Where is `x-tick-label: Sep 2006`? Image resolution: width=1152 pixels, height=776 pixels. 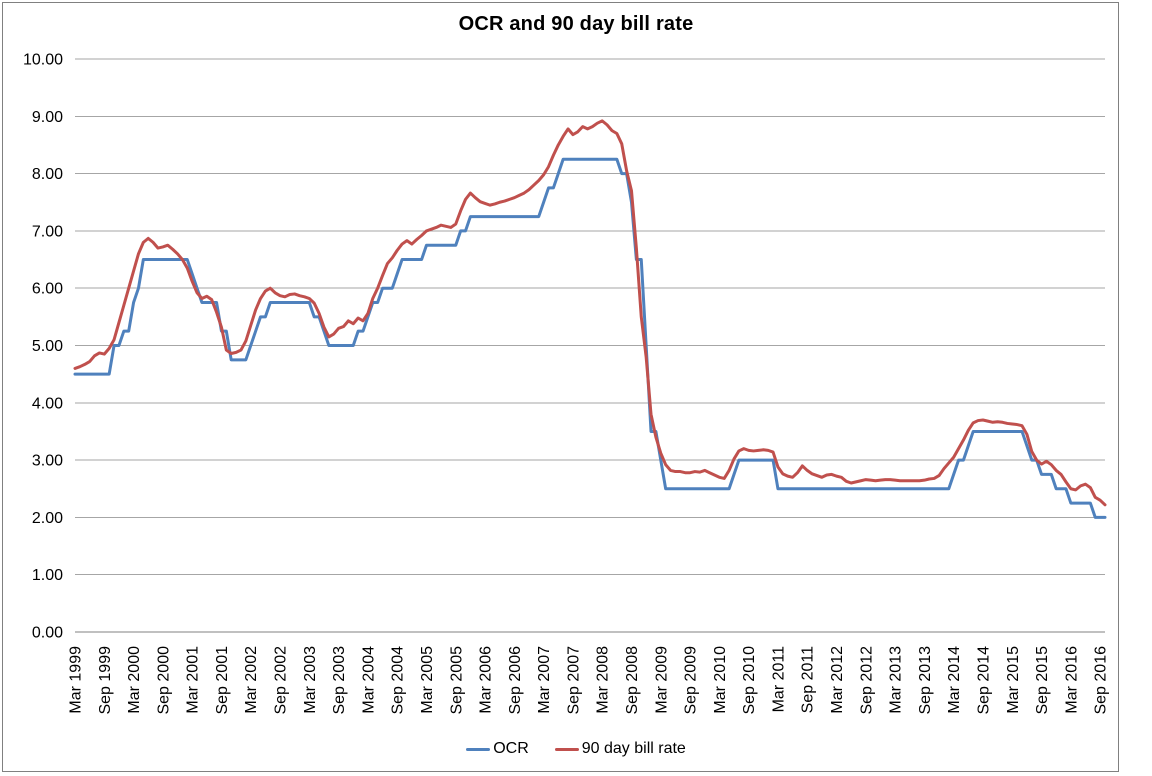 x-tick-label: Sep 2006 is located at coordinates (515, 680).